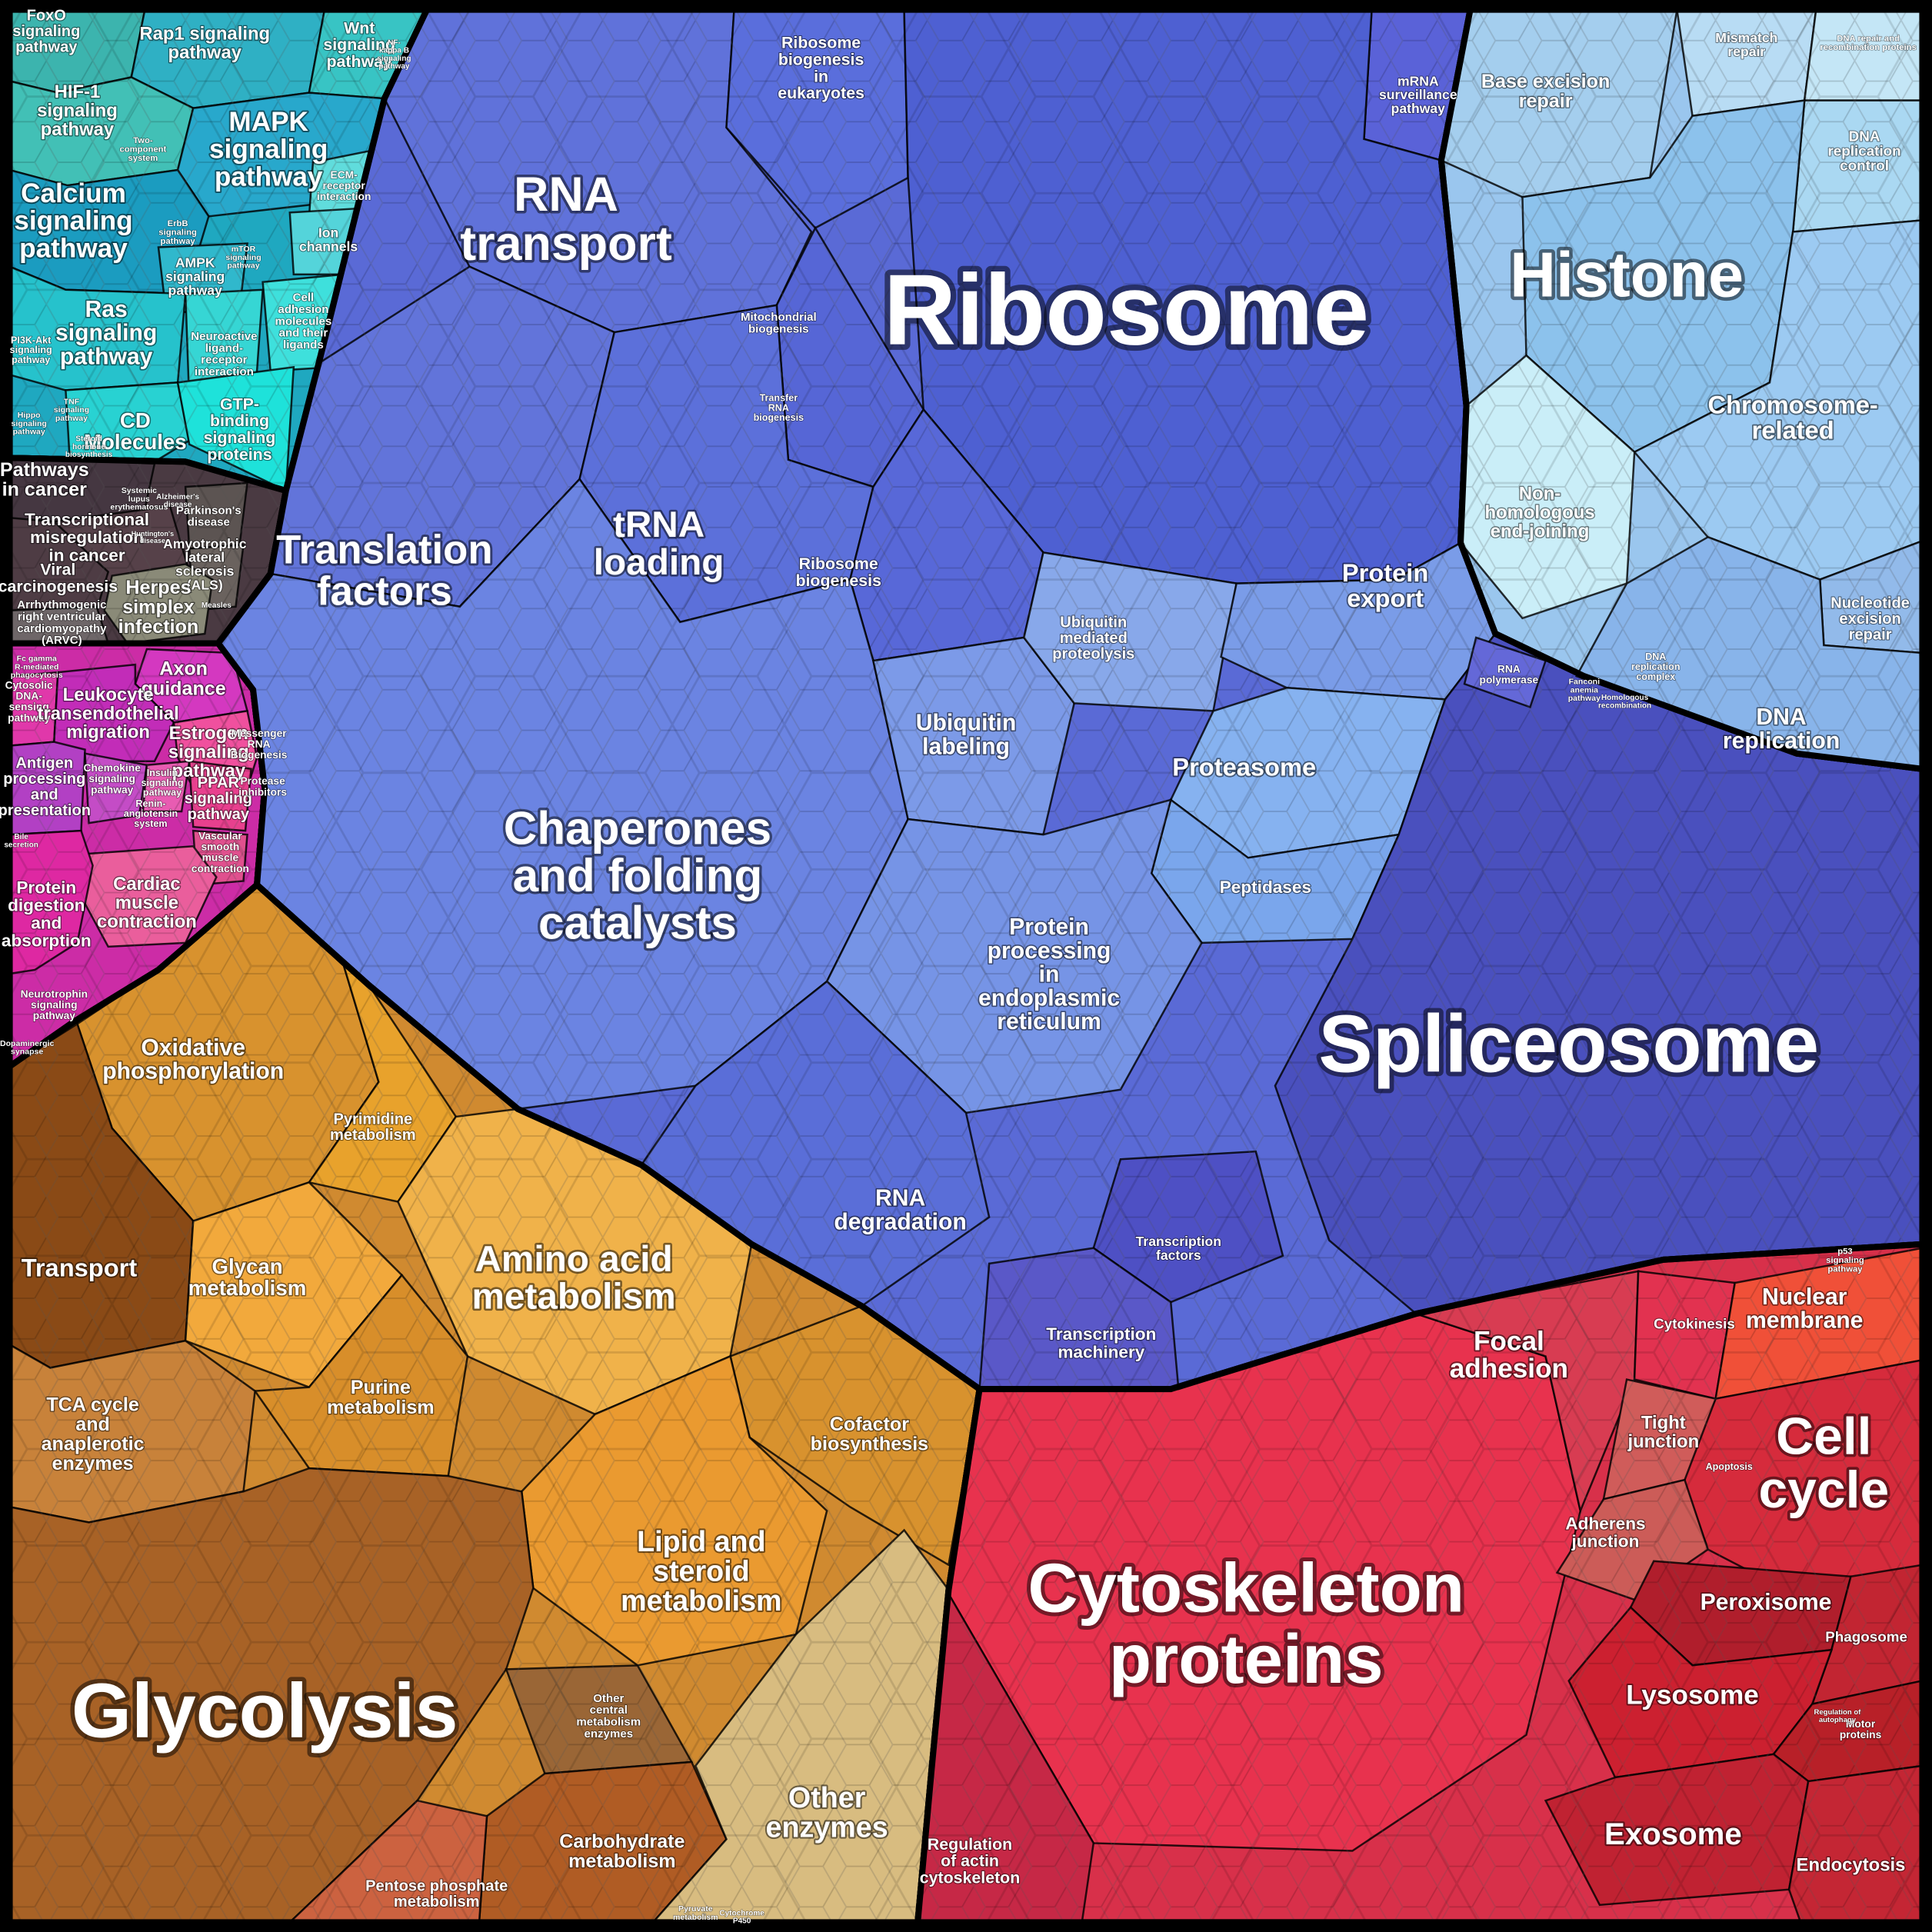 The width and height of the screenshot is (1932, 1932). I want to click on region-chemokine, so click(116, 788).